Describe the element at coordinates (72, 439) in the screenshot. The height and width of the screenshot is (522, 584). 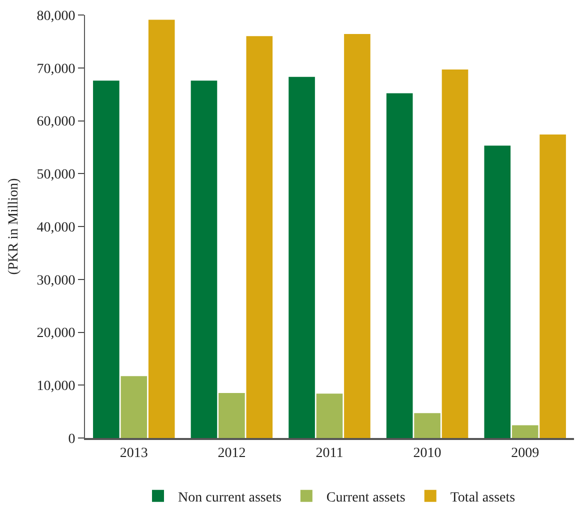
I see `y-tick-label: 0` at that location.